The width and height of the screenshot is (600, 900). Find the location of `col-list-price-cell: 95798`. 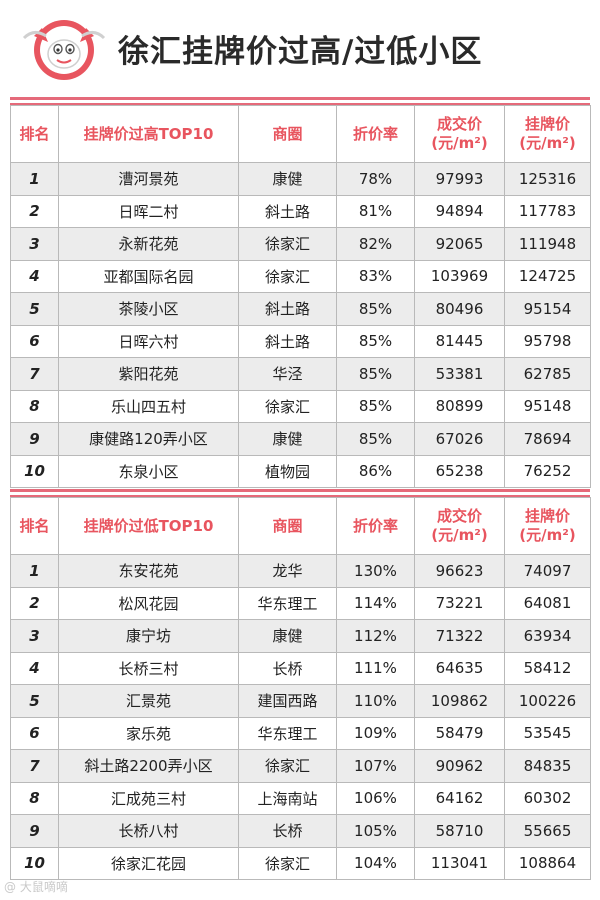

col-list-price-cell: 95798 is located at coordinates (547, 341).